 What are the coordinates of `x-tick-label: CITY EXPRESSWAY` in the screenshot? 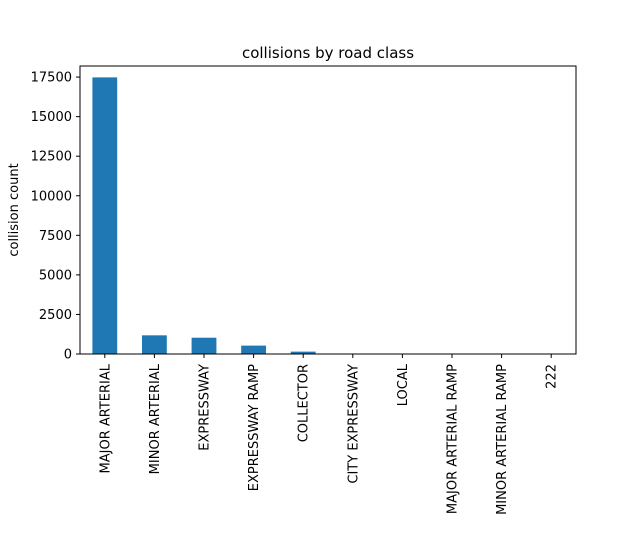 It's located at (353, 424).